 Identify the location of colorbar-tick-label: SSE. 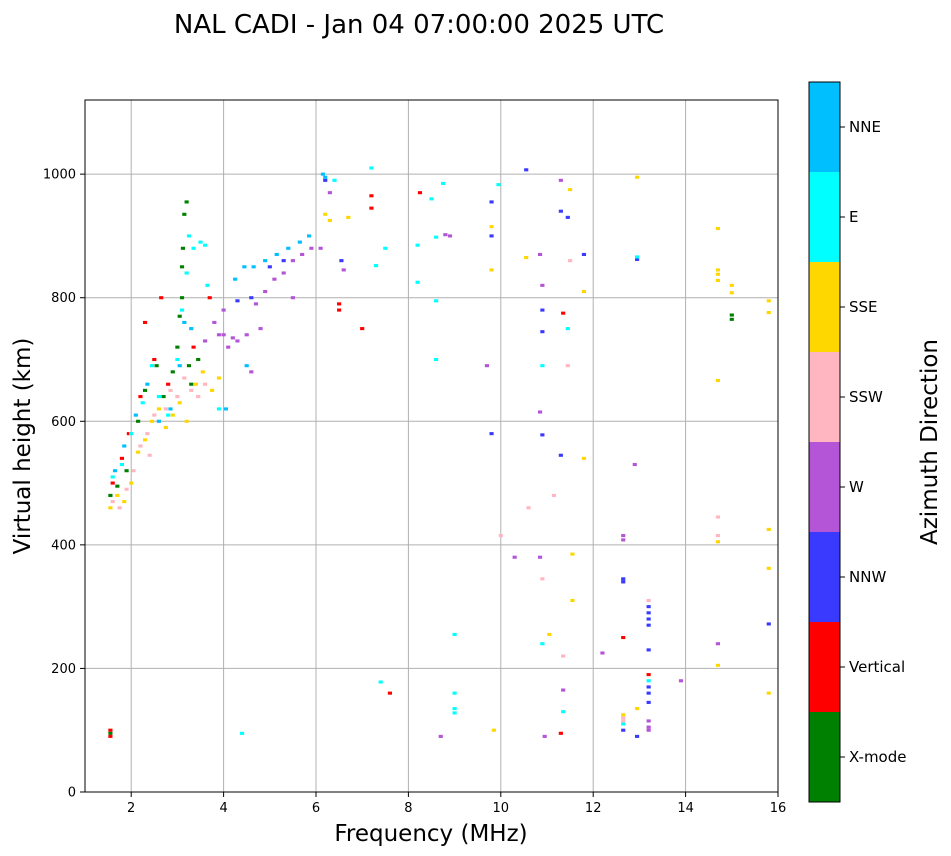
(863, 307).